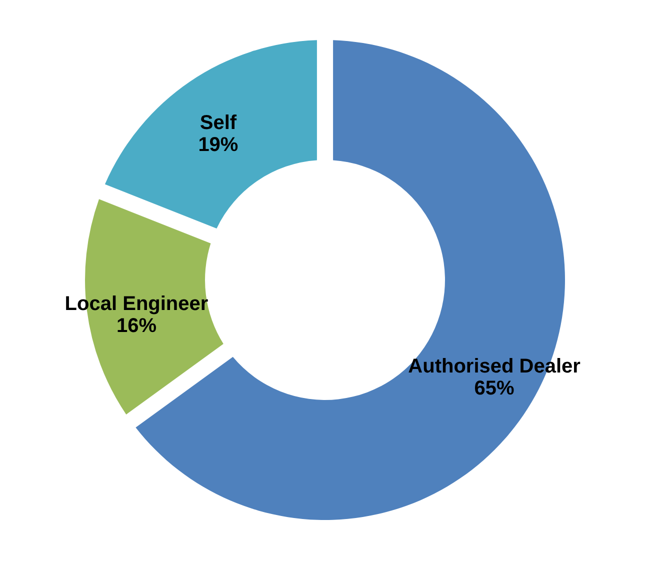  I want to click on data-label: 19%, so click(218, 145).